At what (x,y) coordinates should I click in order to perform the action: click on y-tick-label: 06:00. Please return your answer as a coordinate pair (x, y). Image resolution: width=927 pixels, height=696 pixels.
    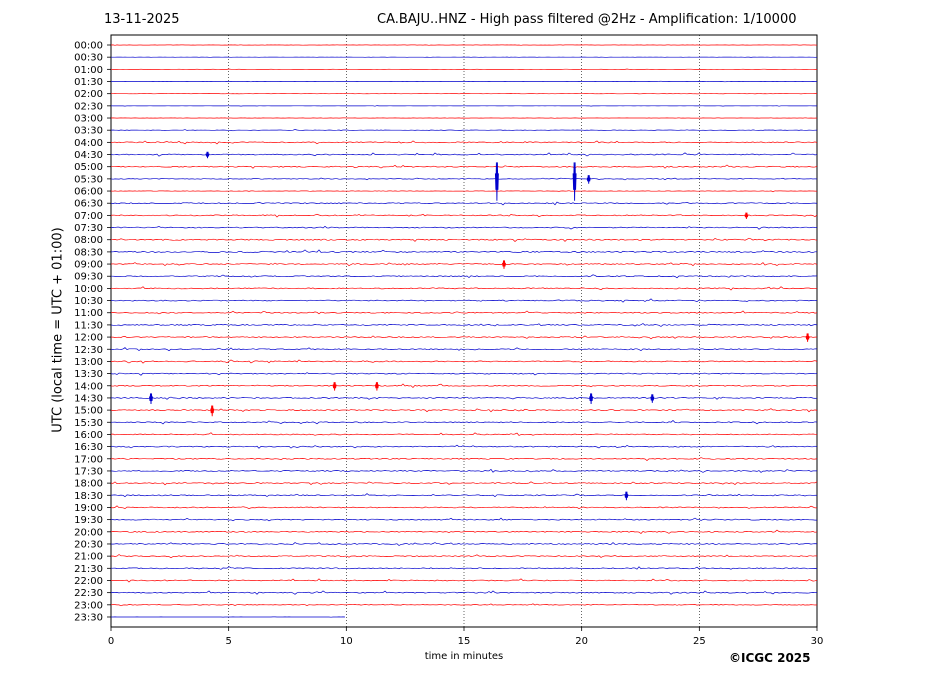
    Looking at the image, I should click on (88, 192).